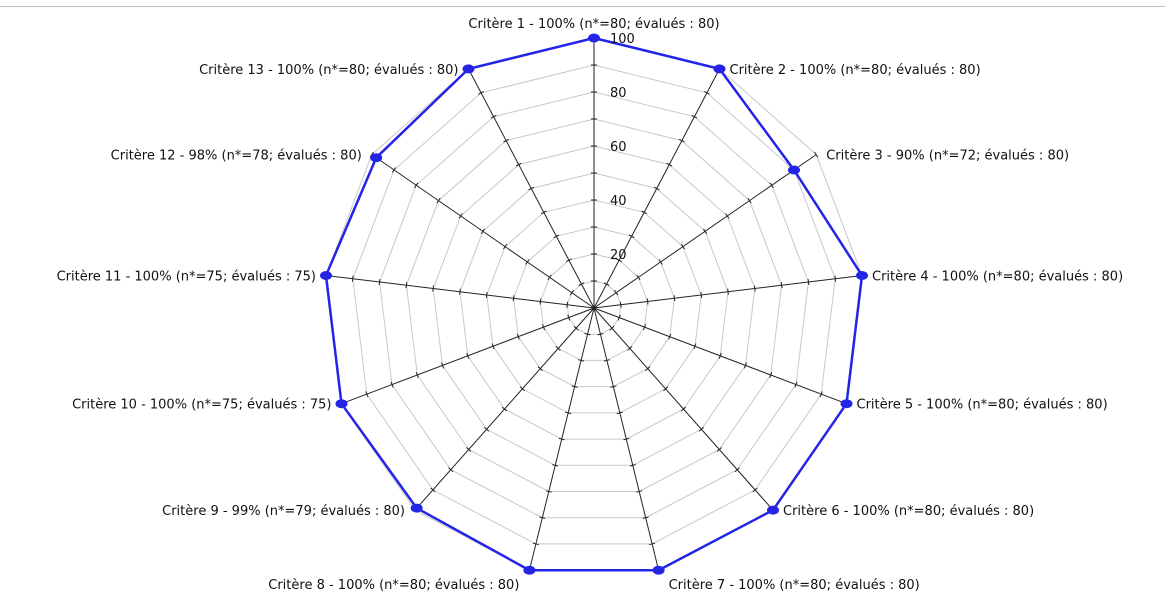  Describe the element at coordinates (982, 405) in the screenshot. I see `category-label-5: Critère 5 - 100% (n*=80; évalués : 80)` at that location.